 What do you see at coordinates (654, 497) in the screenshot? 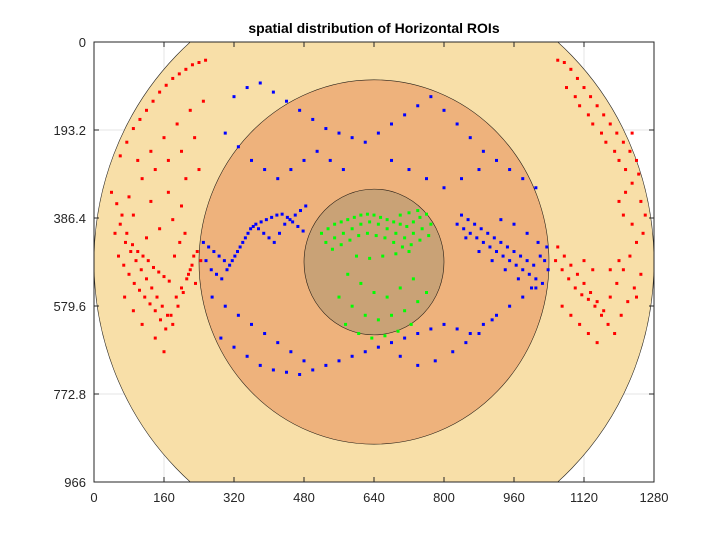
I see `x-tick-label: 1280` at bounding box center [654, 497].